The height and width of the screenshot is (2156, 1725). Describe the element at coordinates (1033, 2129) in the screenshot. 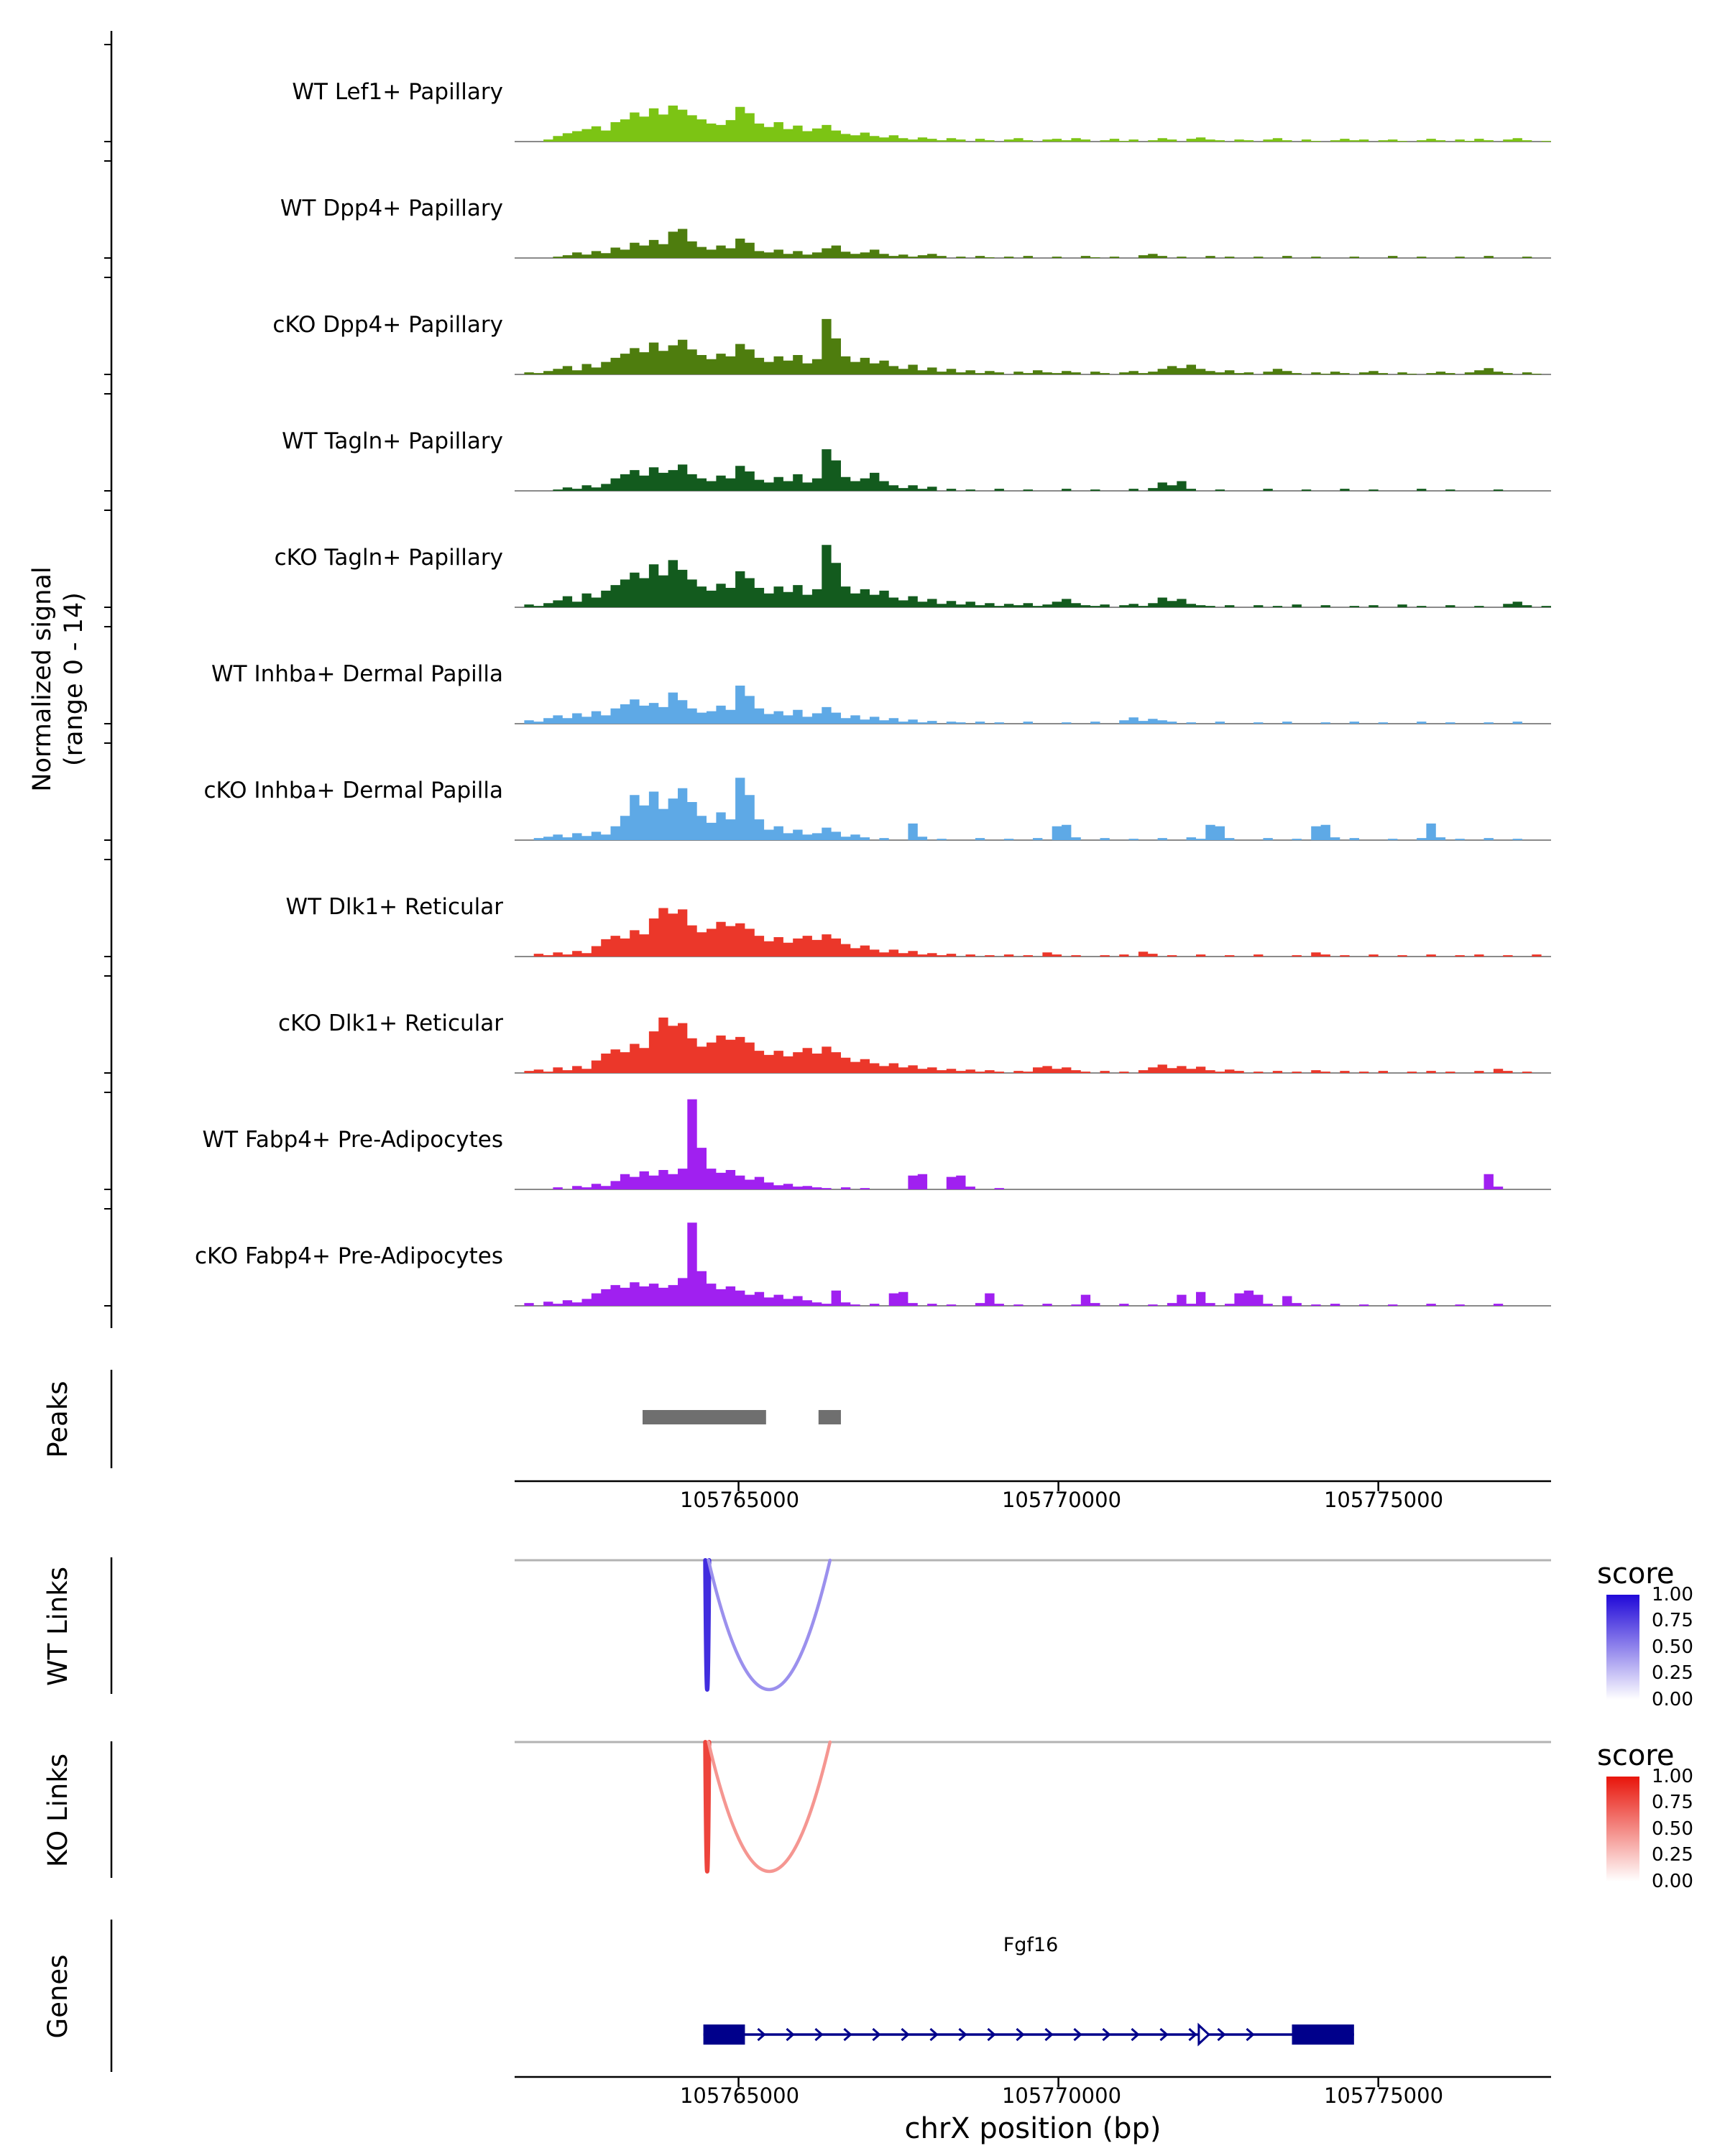

I see `x-axis-title: chrX position (bp)` at that location.